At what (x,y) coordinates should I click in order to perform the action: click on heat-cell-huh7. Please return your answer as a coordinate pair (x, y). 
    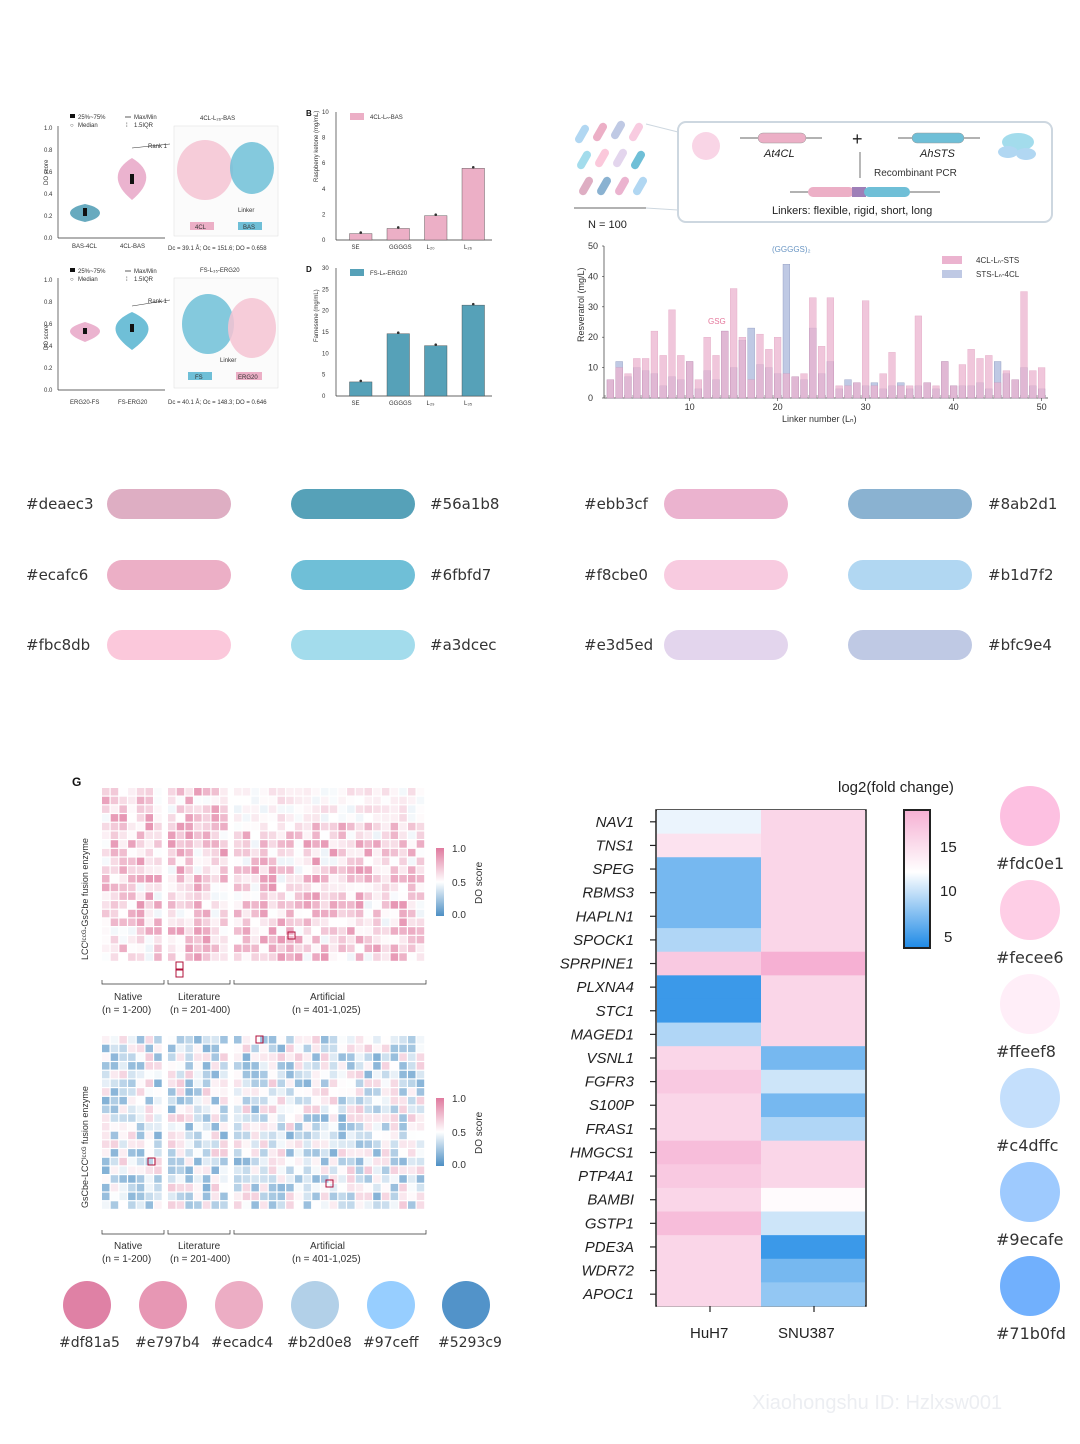
    Looking at the image, I should click on (709, 845).